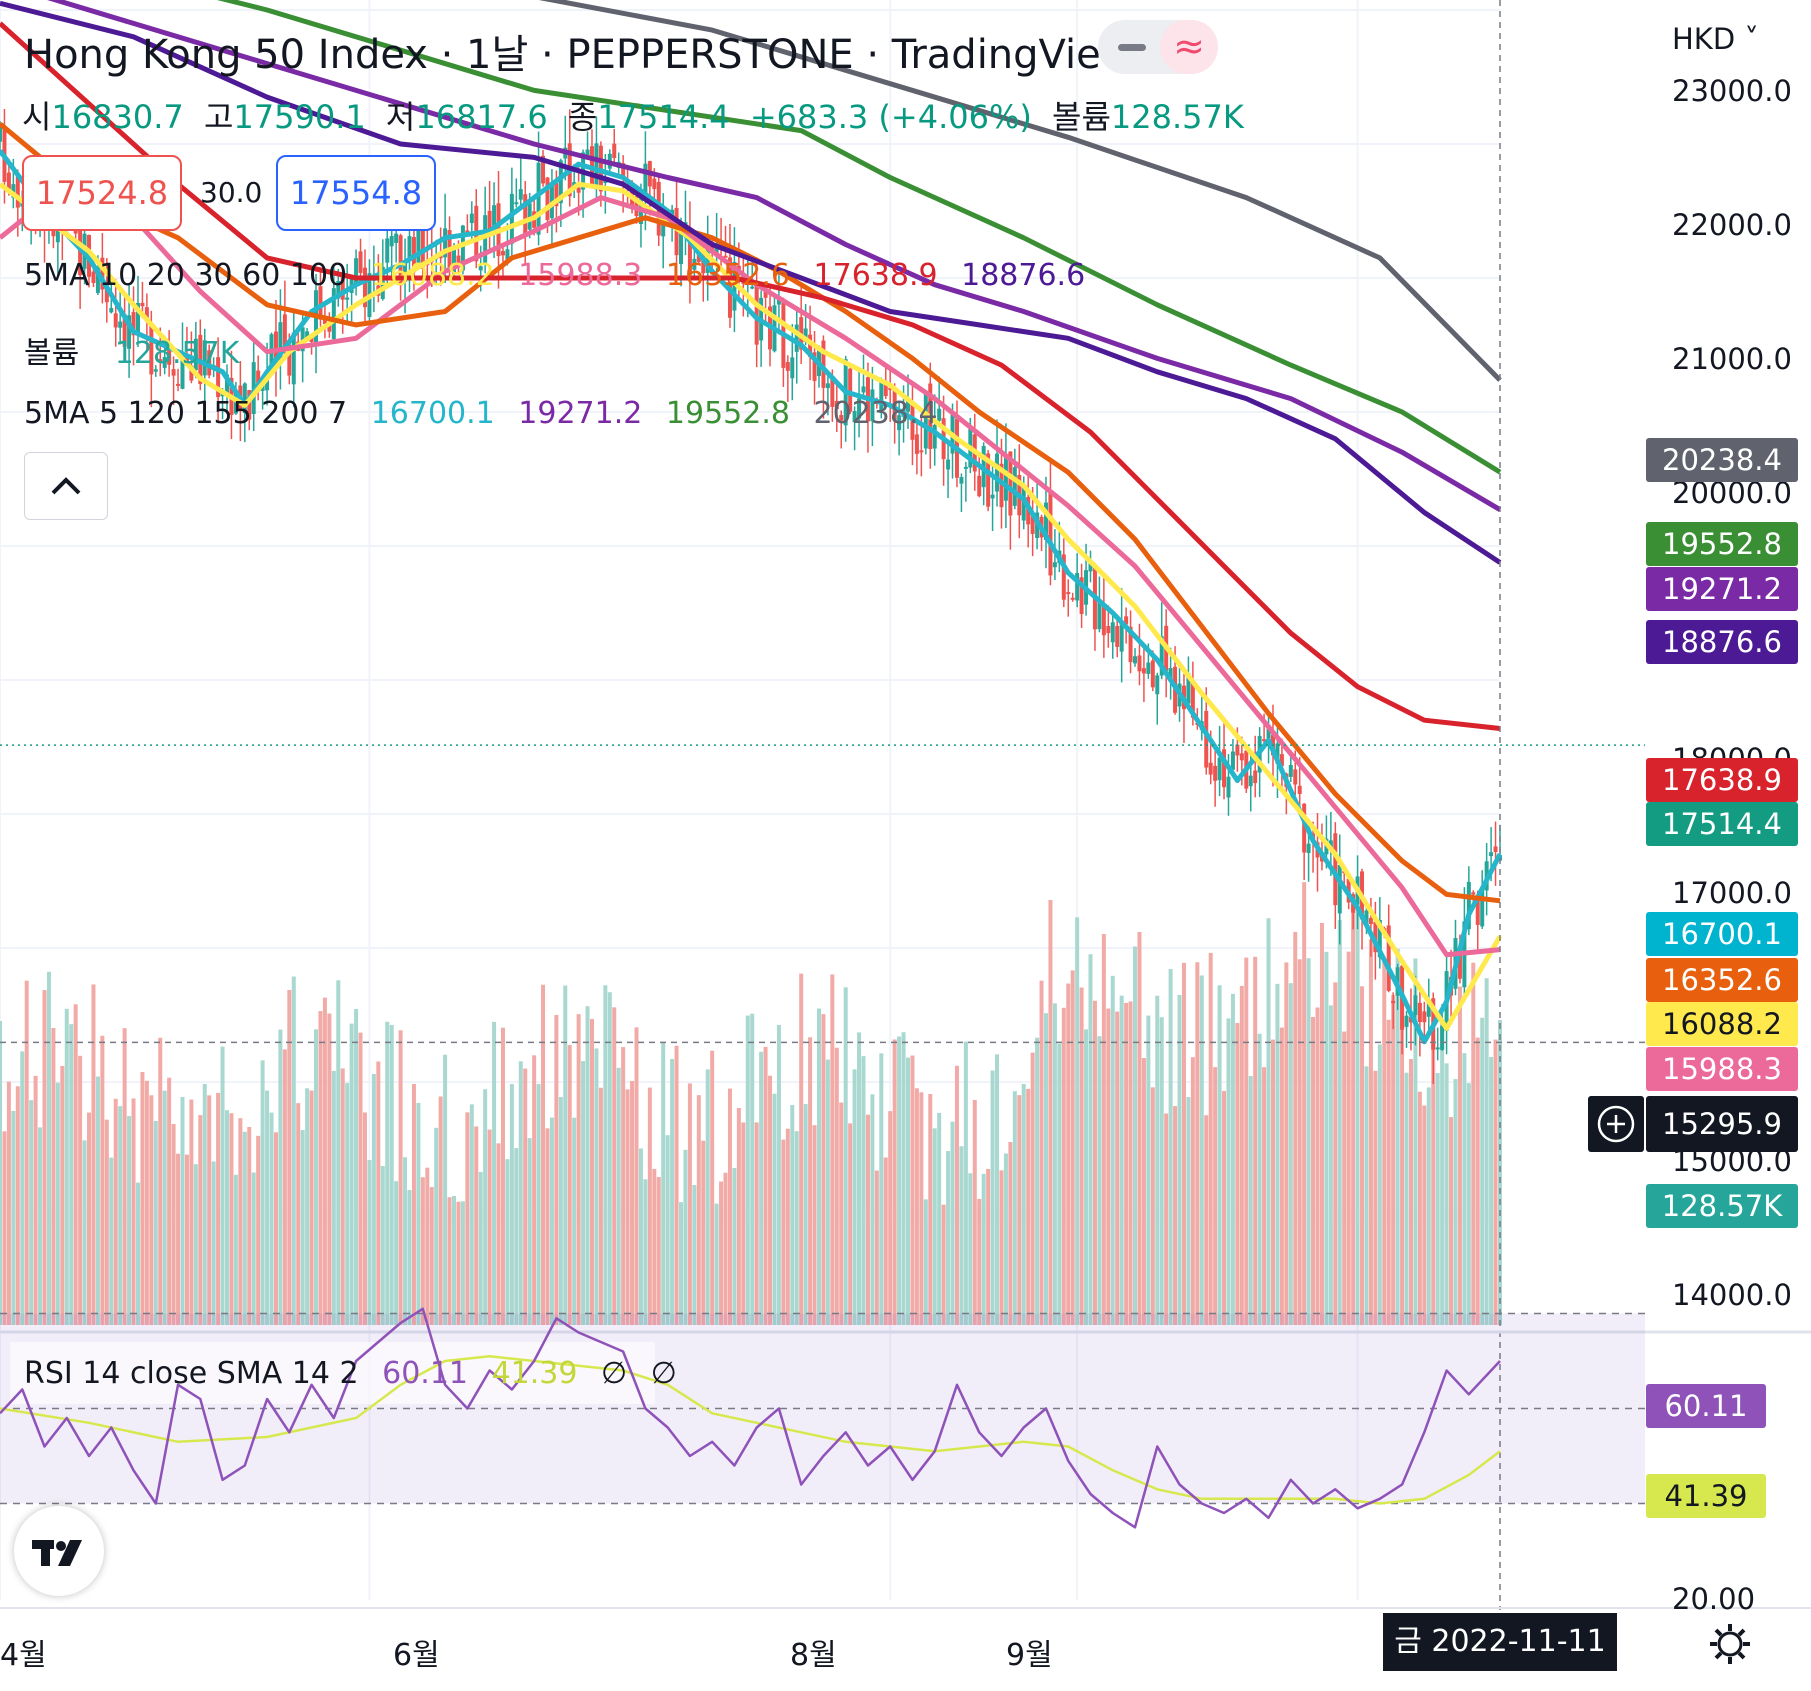 This screenshot has width=1811, height=1691. What do you see at coordinates (138, 350) in the screenshot?
I see `volume-legend: 볼륨 128.57K` at bounding box center [138, 350].